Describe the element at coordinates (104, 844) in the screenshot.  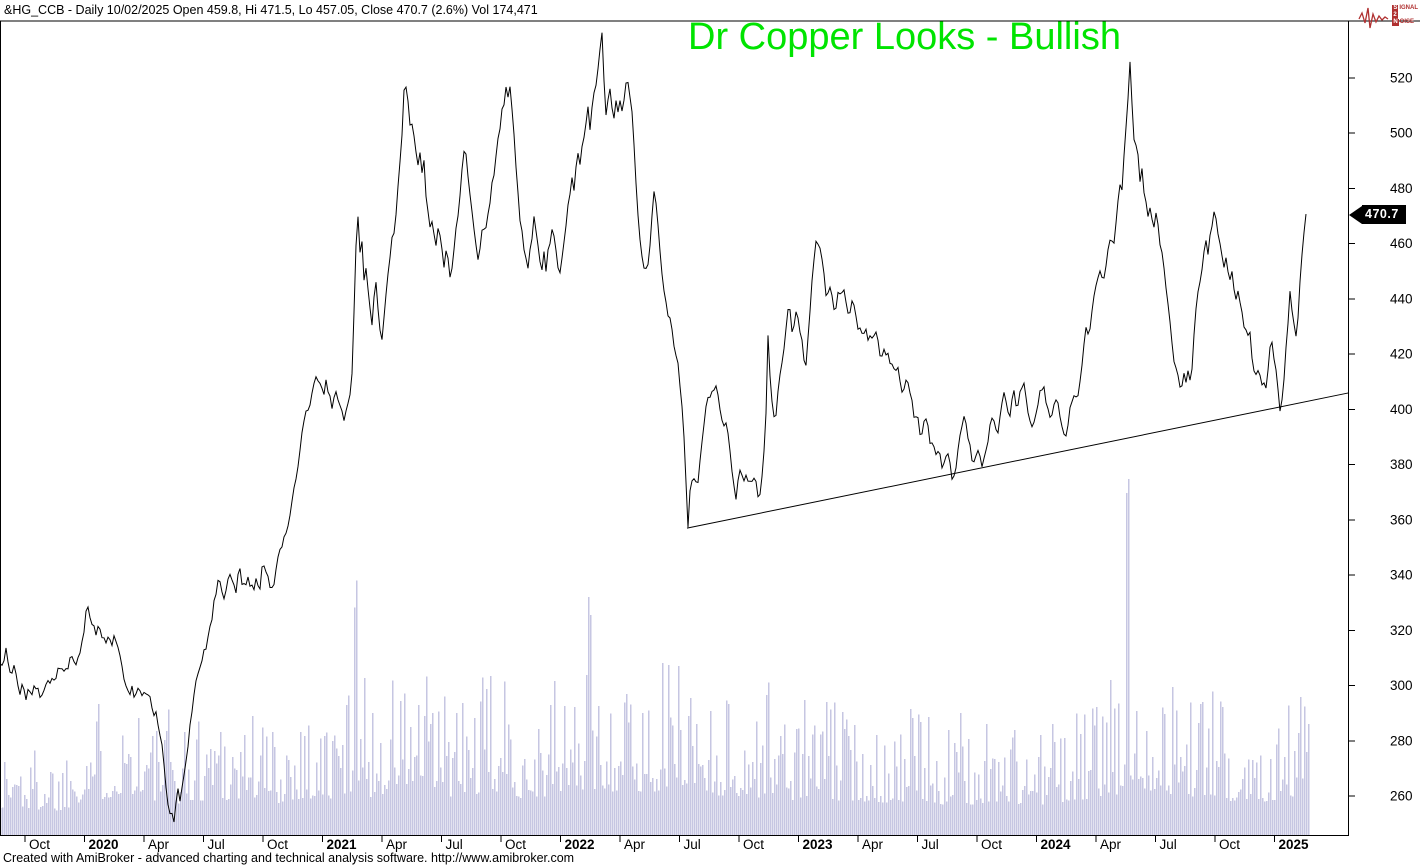
I see `x-axis-label: 2020` at that location.